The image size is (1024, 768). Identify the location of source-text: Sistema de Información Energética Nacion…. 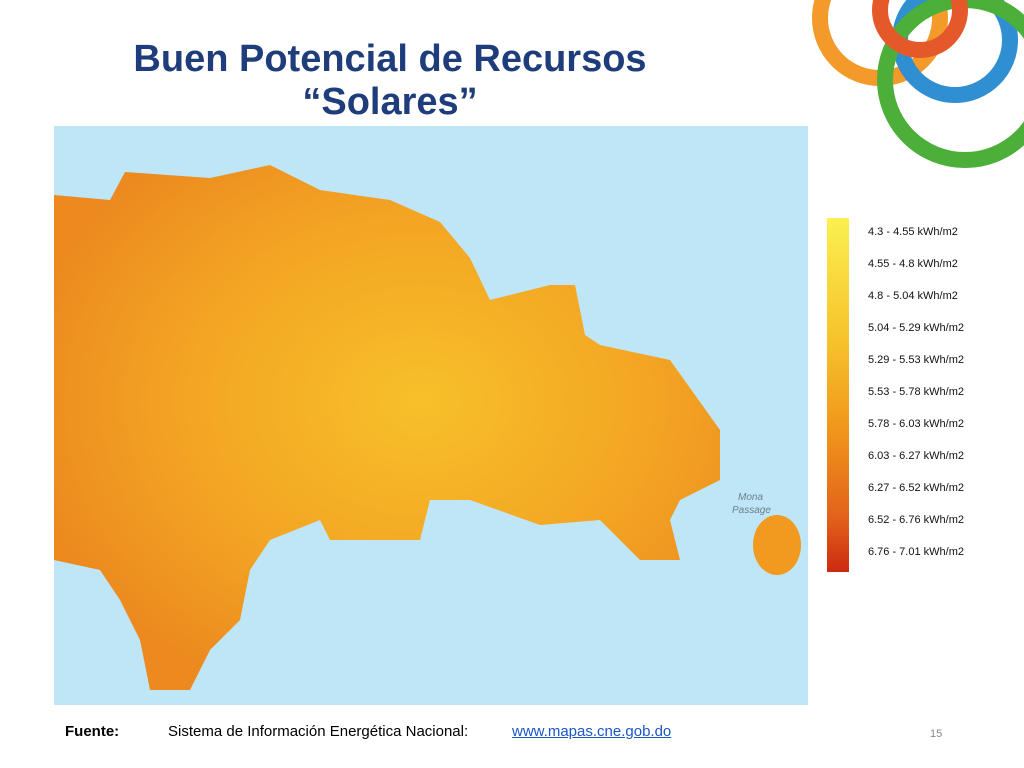
(318, 731).